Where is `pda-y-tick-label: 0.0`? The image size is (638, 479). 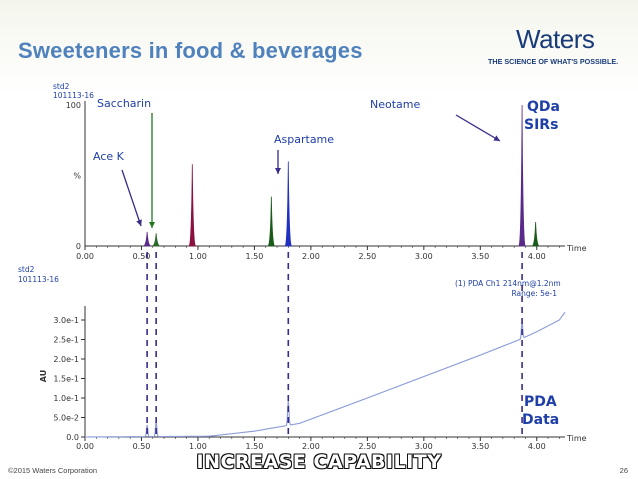
pda-y-tick-label: 0.0 is located at coordinates (72, 437).